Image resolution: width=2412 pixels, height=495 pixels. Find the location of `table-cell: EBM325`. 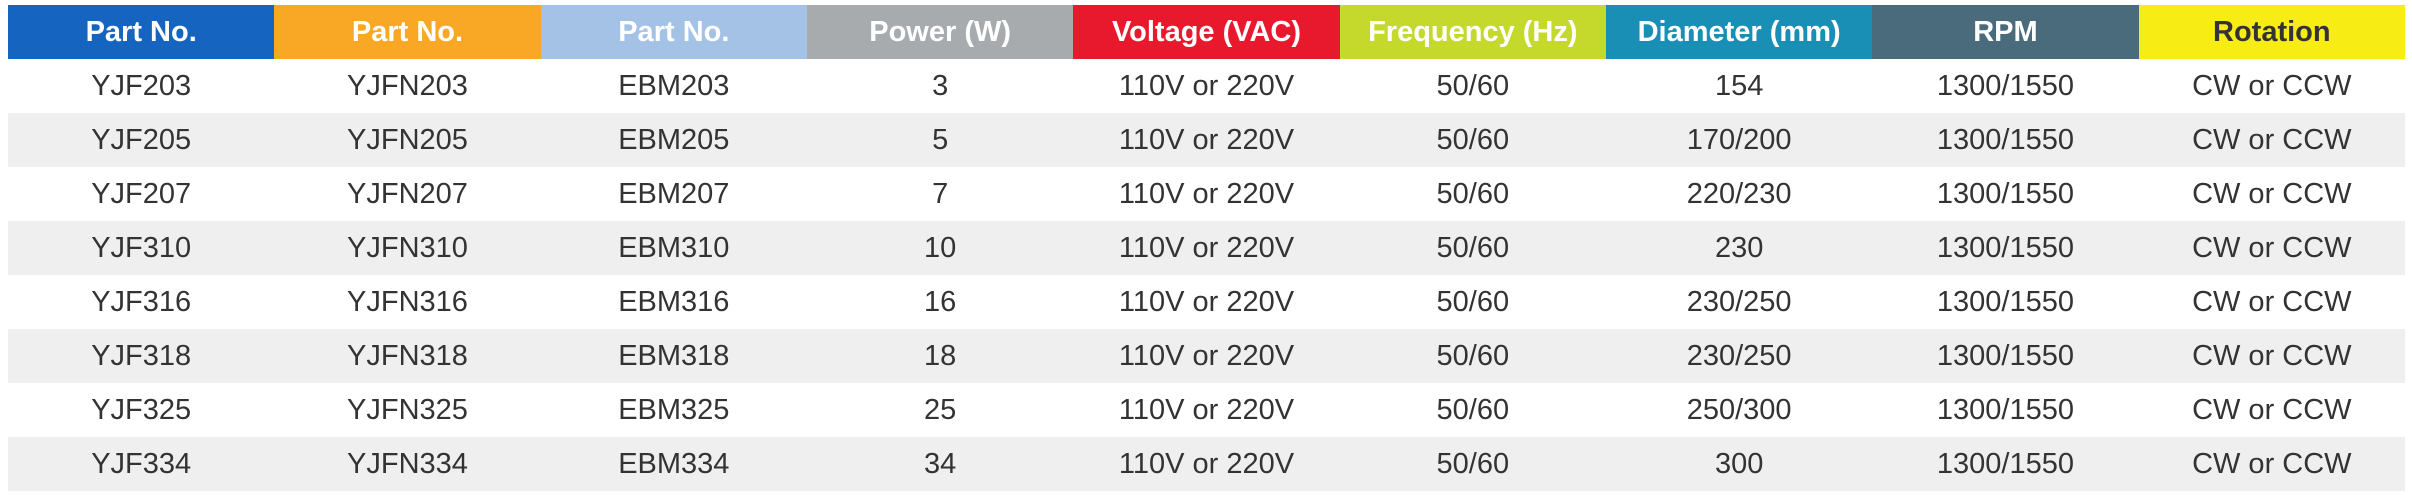

table-cell: EBM325 is located at coordinates (673, 410).